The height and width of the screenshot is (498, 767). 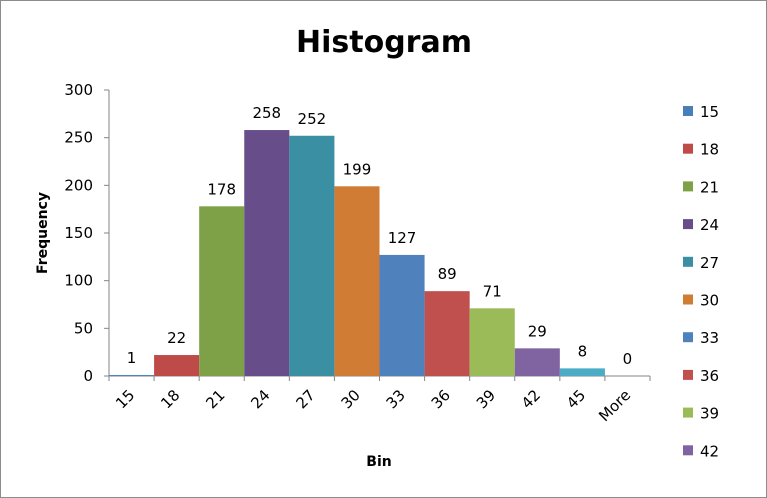 I want to click on data-label: 1, so click(x=132, y=358).